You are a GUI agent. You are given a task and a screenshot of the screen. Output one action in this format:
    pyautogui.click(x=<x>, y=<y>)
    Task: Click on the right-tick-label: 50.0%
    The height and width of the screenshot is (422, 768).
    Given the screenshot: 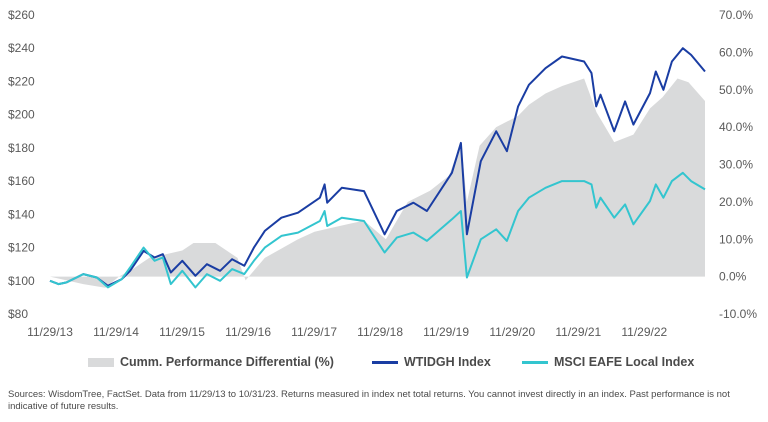 What is the action you would take?
    pyautogui.click(x=736, y=90)
    